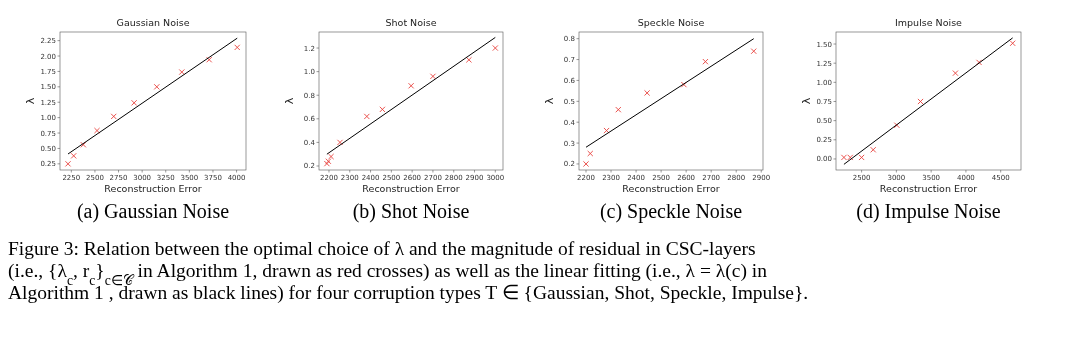  What do you see at coordinates (411, 22) in the screenshot?
I see `chart-title: Shot Noise` at bounding box center [411, 22].